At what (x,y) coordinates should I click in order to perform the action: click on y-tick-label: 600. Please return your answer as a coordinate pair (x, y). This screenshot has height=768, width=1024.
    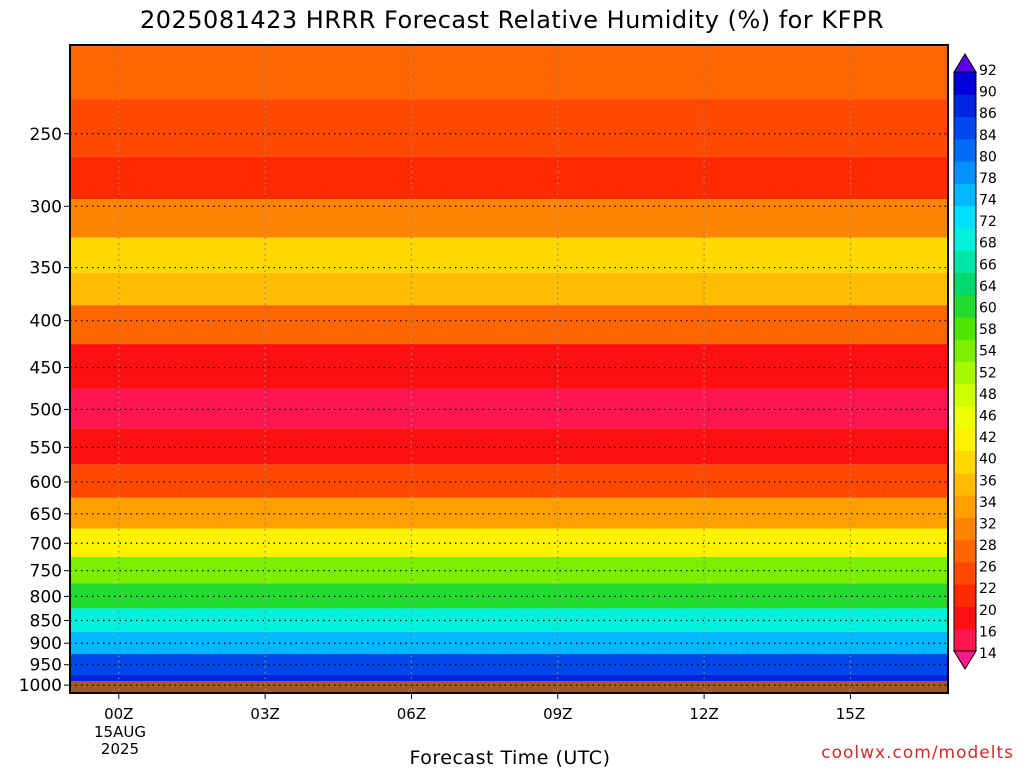
    Looking at the image, I should click on (46, 483).